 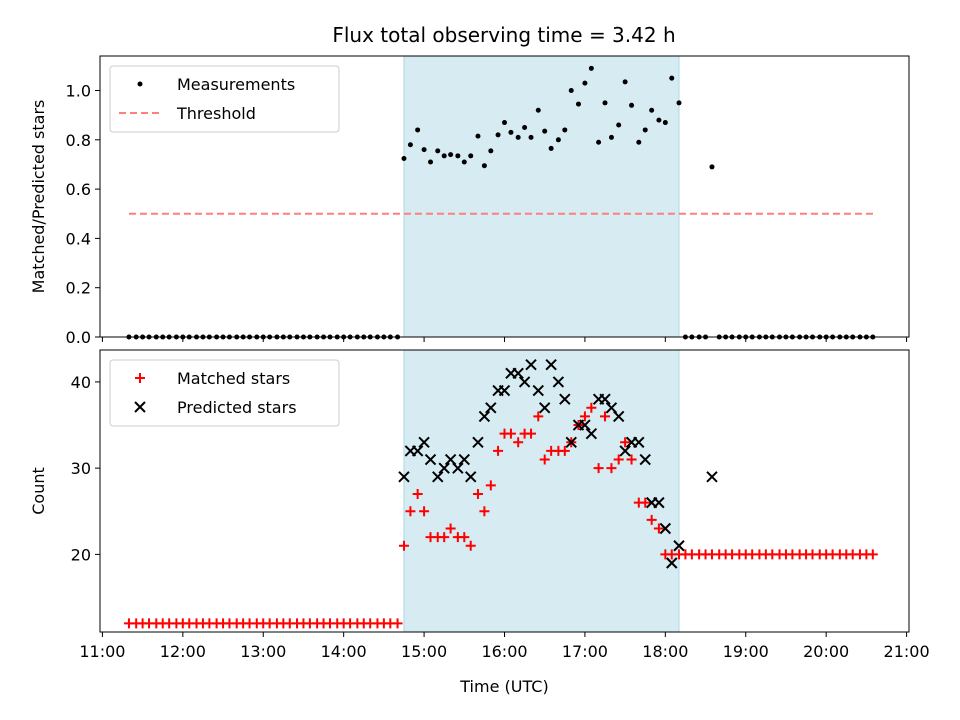 I want to click on legend: Matched stars Predicted stars, so click(x=224, y=393).